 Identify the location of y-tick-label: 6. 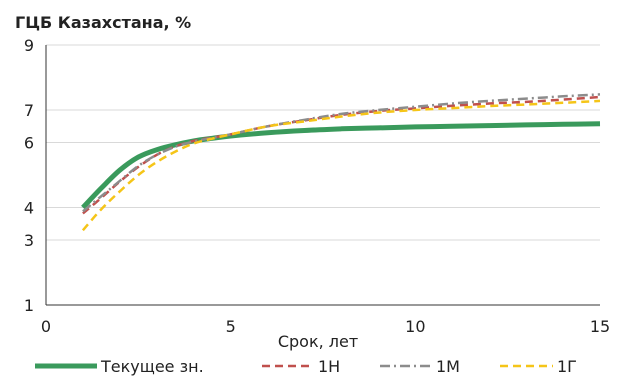
(29, 143).